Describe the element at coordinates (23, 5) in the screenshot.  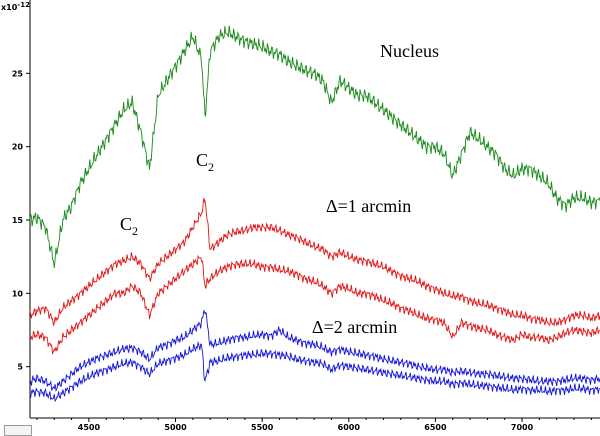
I see `y-multiplier-exp: -12` at that location.